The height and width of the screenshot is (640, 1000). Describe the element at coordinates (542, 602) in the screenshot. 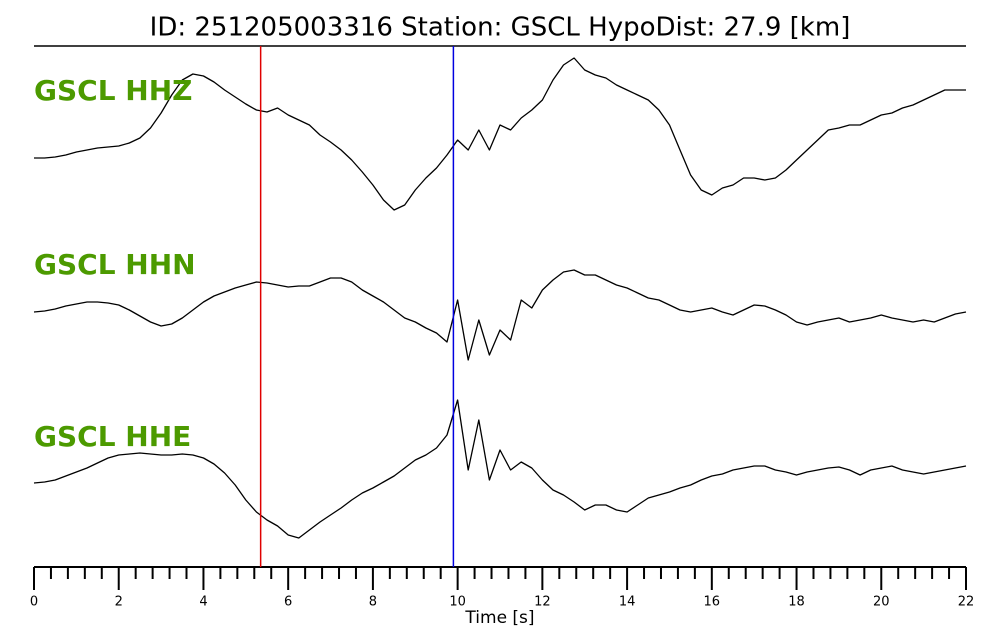

I see `x-tick-label: 12` at that location.